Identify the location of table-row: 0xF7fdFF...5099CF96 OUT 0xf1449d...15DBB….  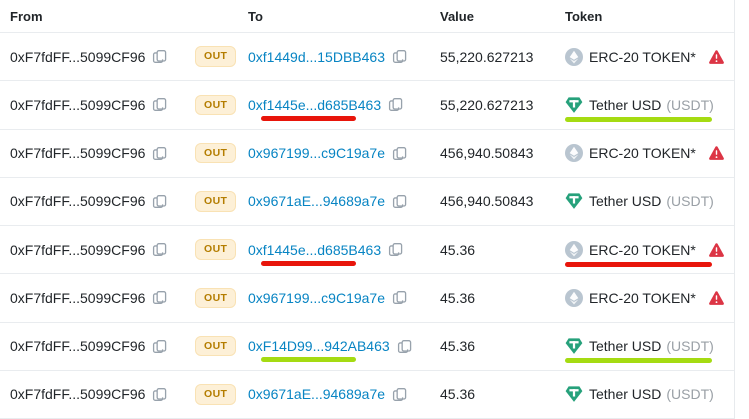
(367, 57).